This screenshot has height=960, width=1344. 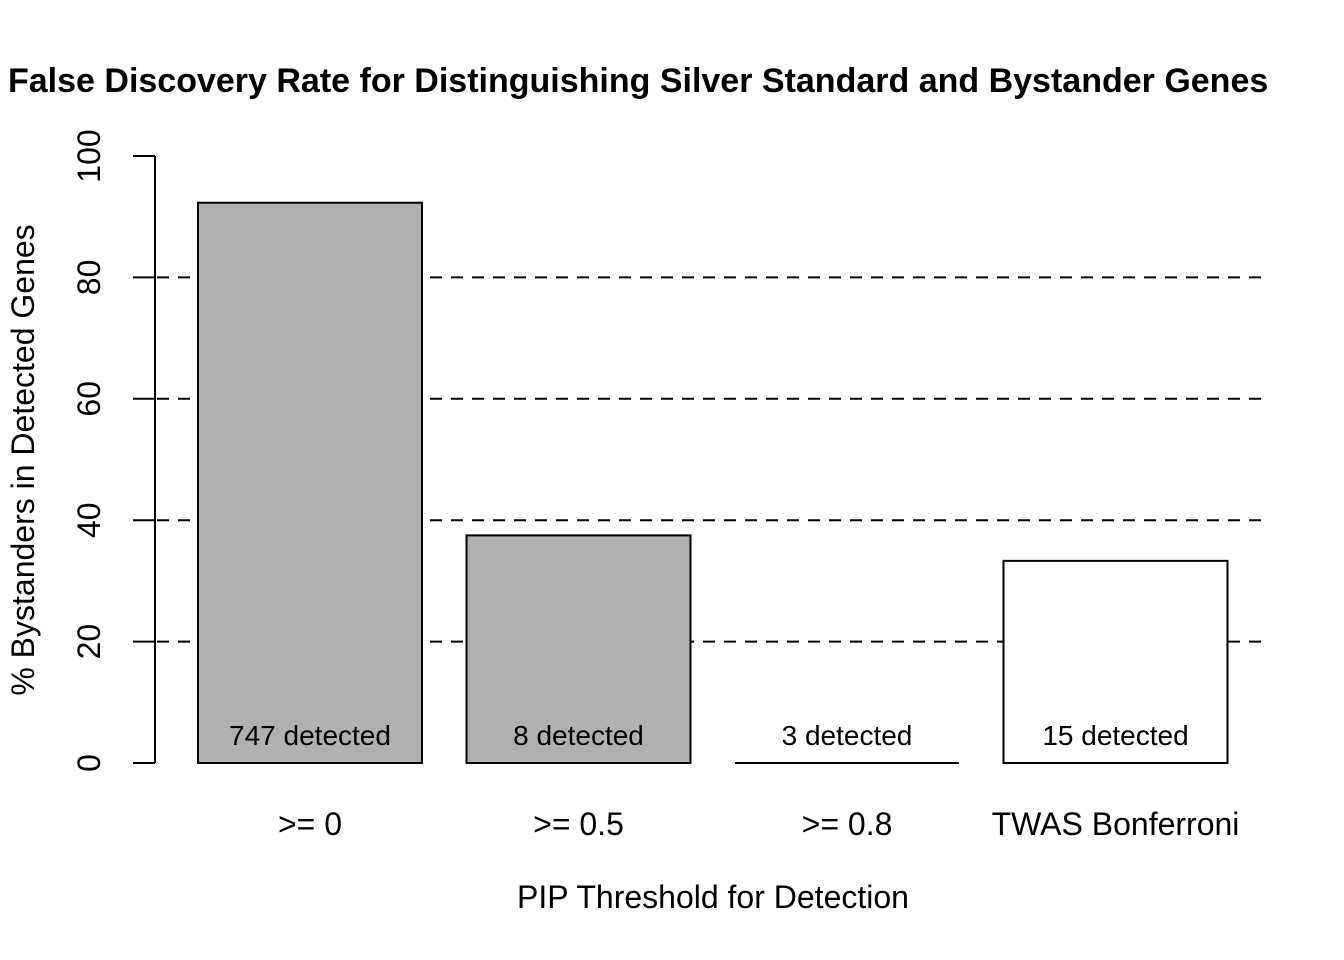 What do you see at coordinates (310, 735) in the screenshot?
I see `bar-count-label-1: 747 detected` at bounding box center [310, 735].